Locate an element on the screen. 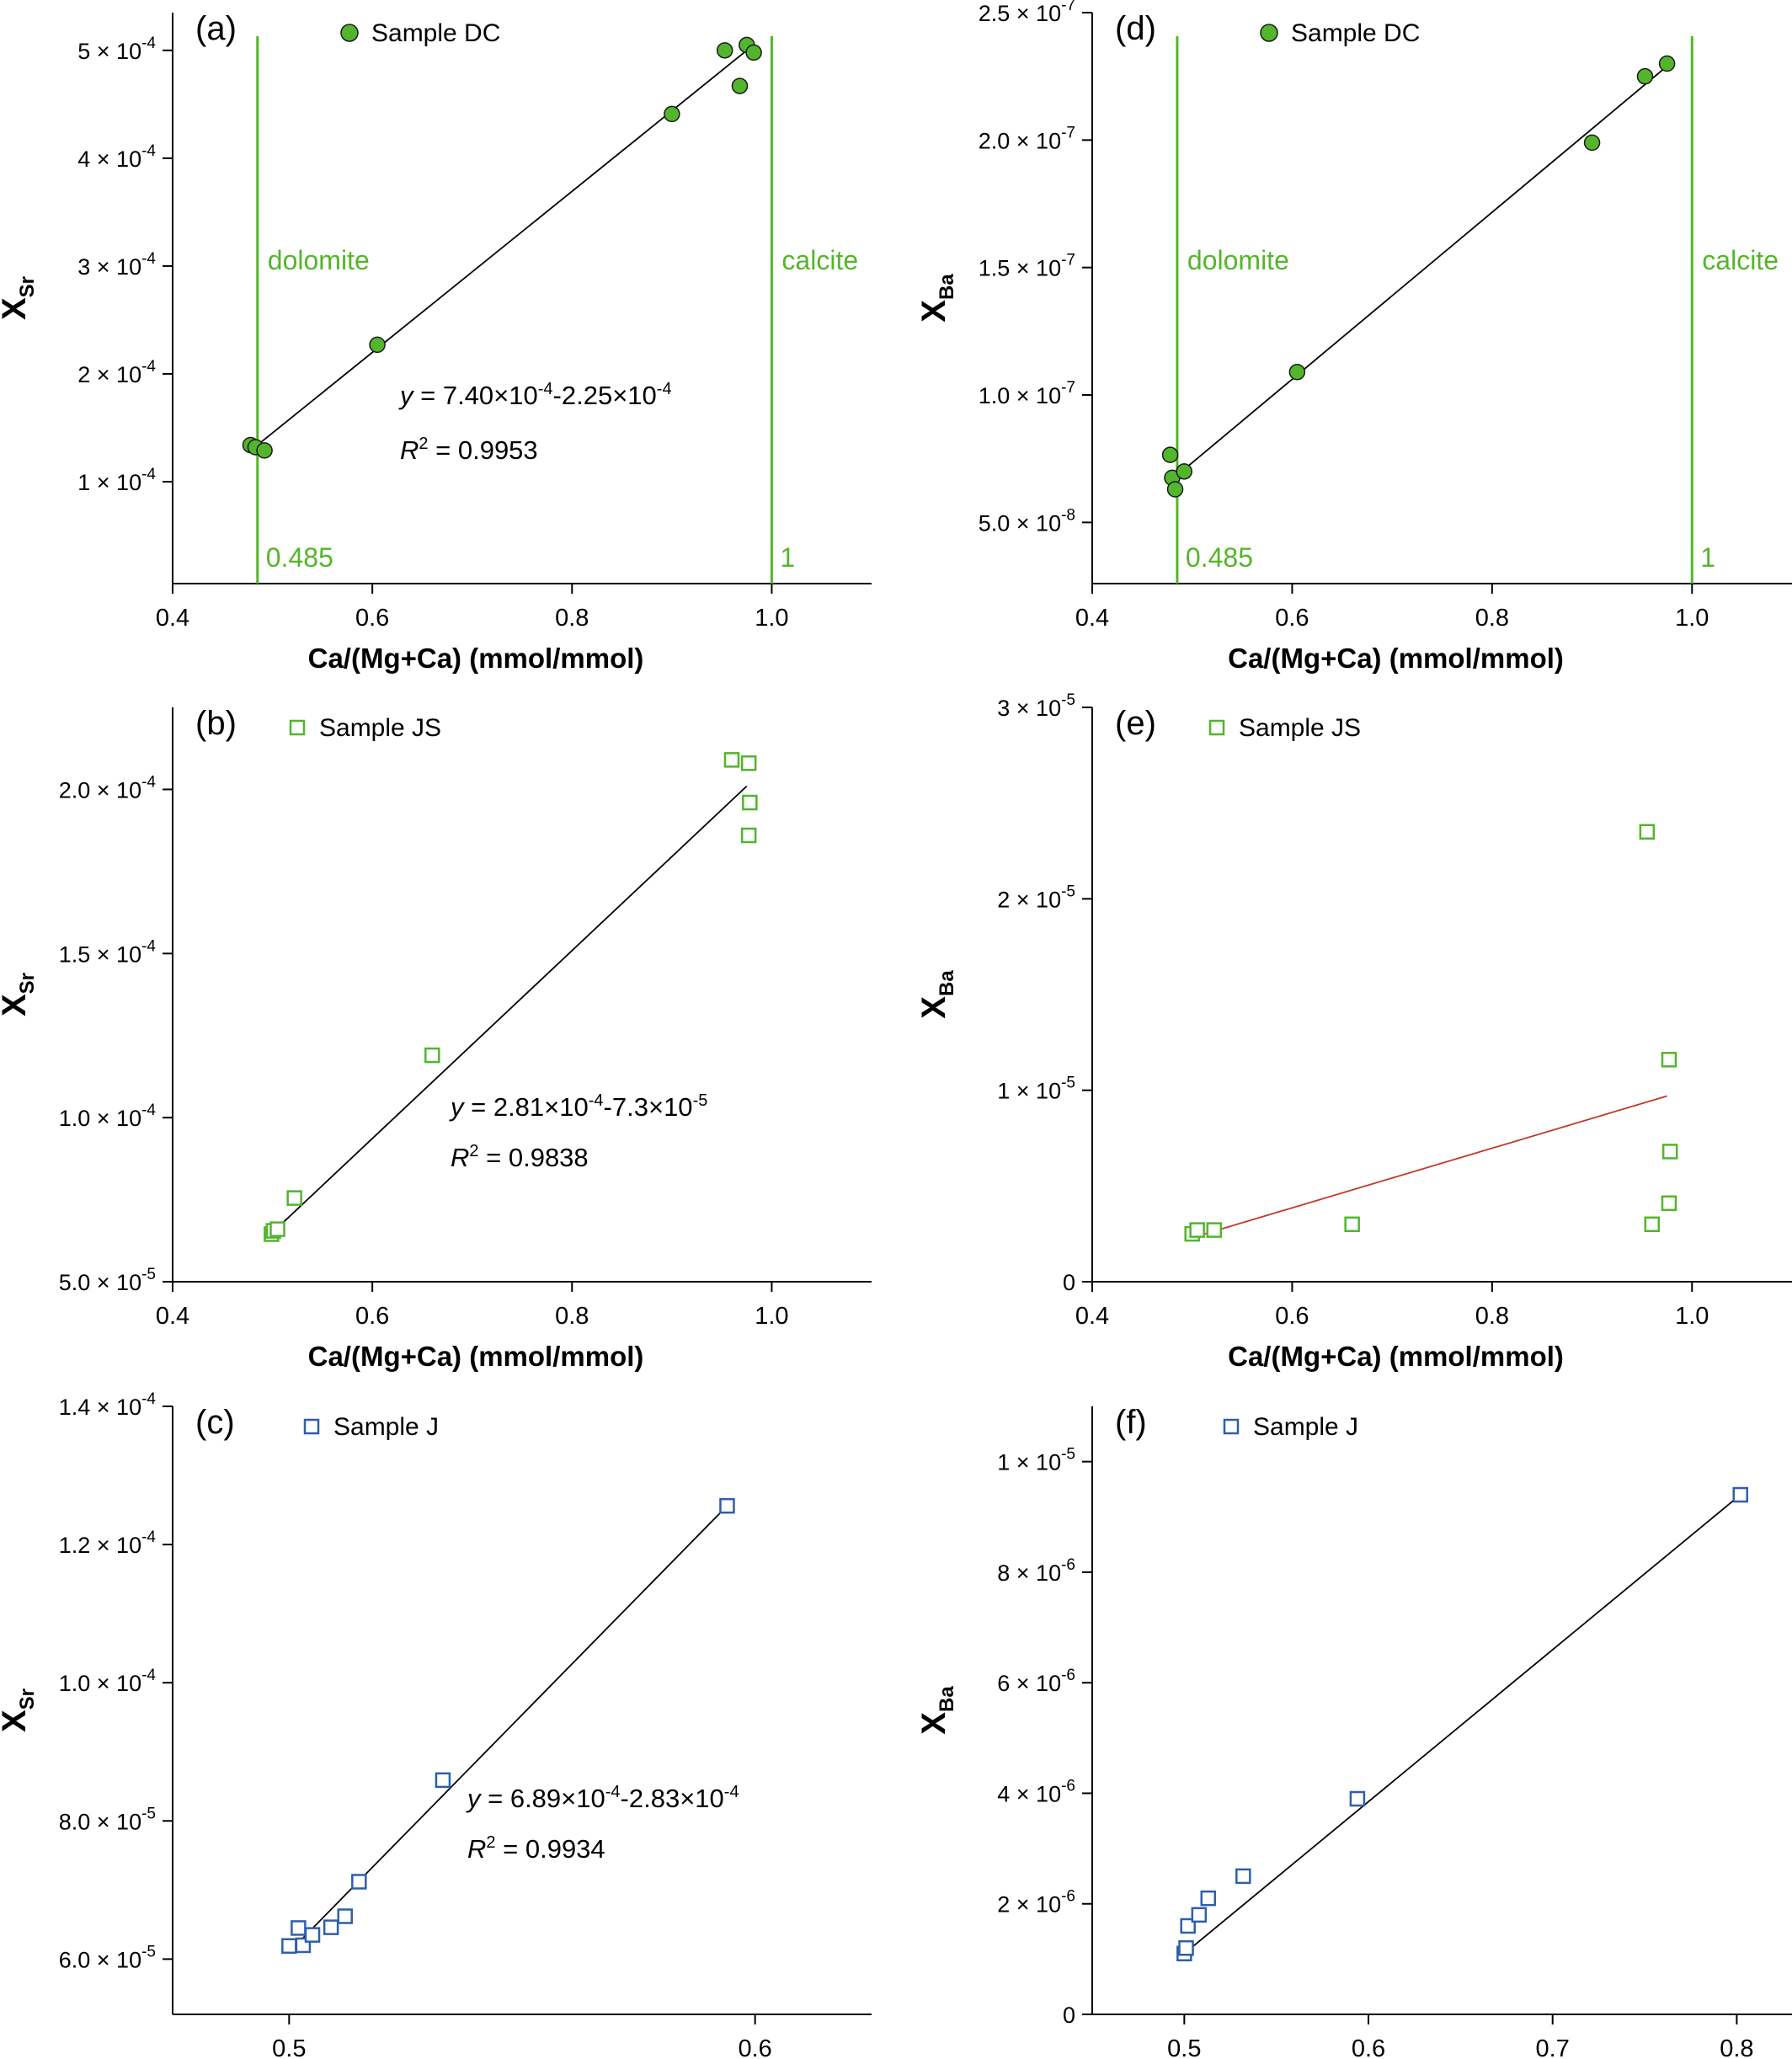 The width and height of the screenshot is (1792, 2059). y-tick-mantissa: 0 is located at coordinates (1069, 1282).